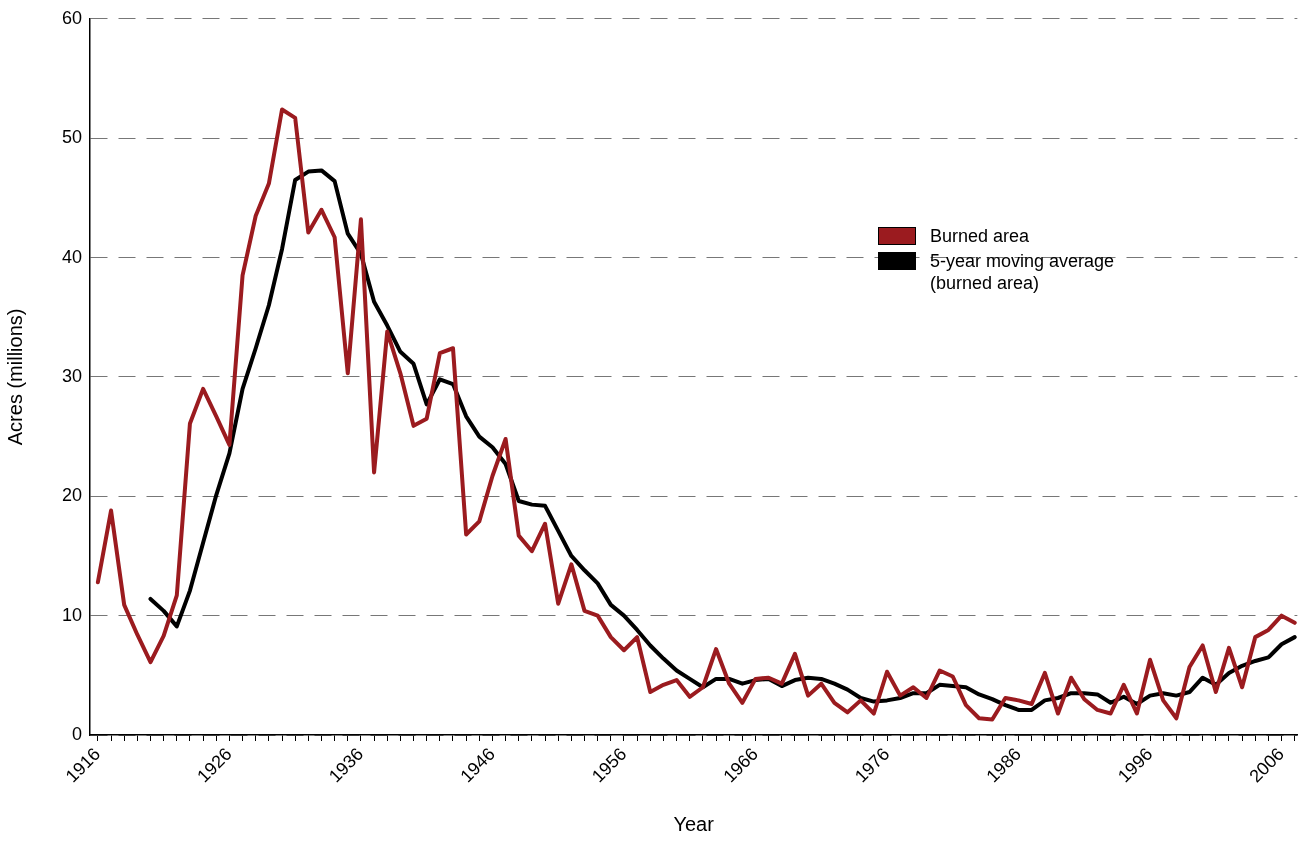 The image size is (1313, 841). Describe the element at coordinates (980, 236) in the screenshot. I see `legend-label: Burned area` at that location.